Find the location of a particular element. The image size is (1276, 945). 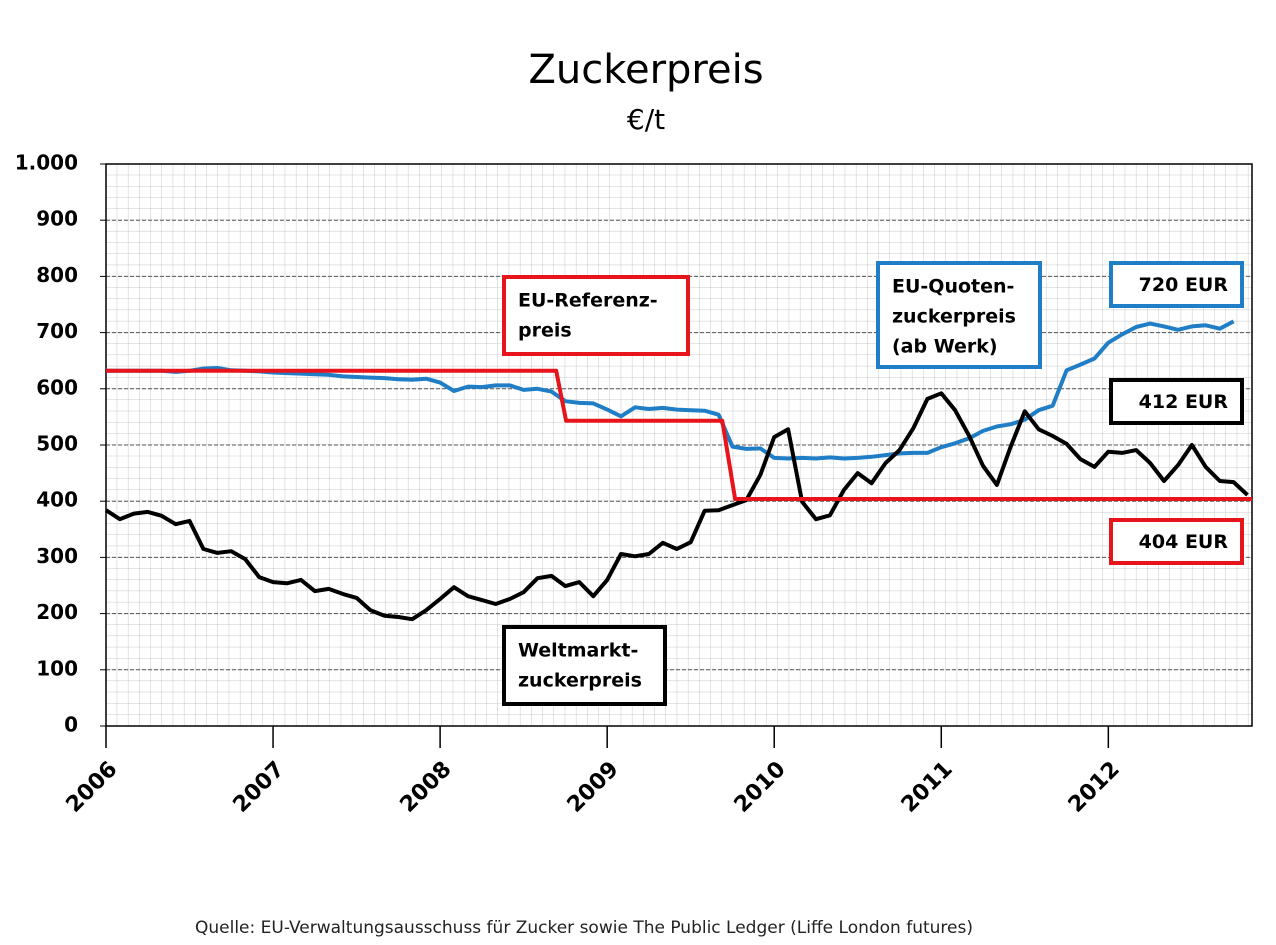

y-tick-label: 200 is located at coordinates (57, 612).